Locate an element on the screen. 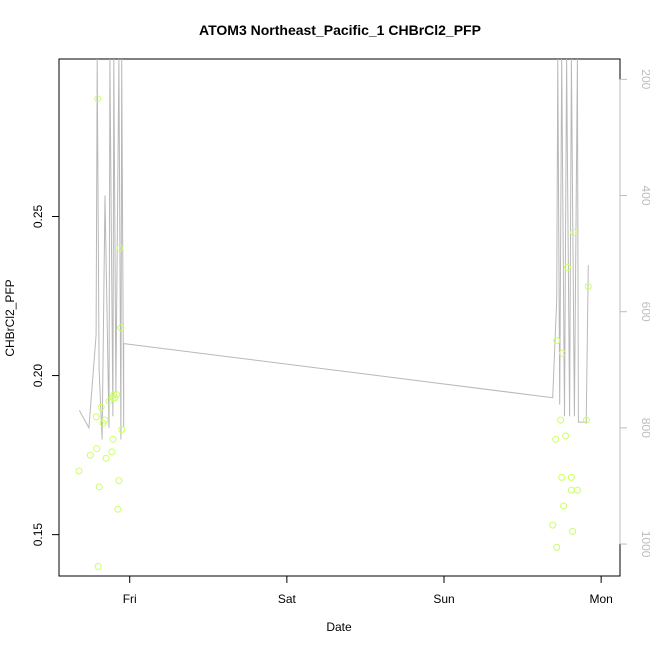  y-axis-right: 200 400 600 800 1000 is located at coordinates (634, 313).